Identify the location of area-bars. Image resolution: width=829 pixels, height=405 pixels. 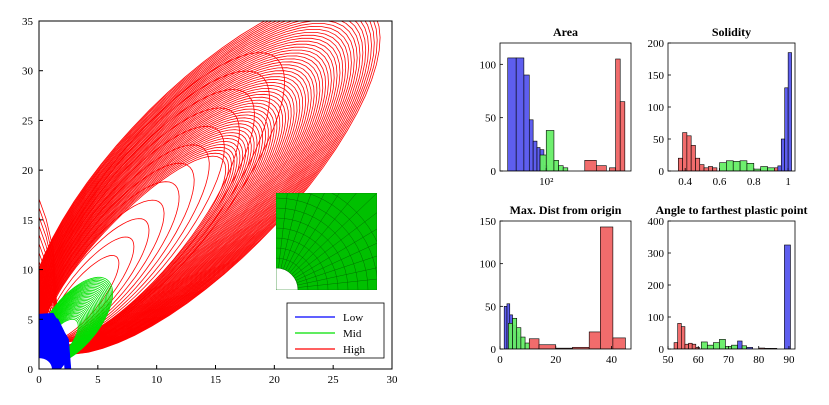
(566, 114).